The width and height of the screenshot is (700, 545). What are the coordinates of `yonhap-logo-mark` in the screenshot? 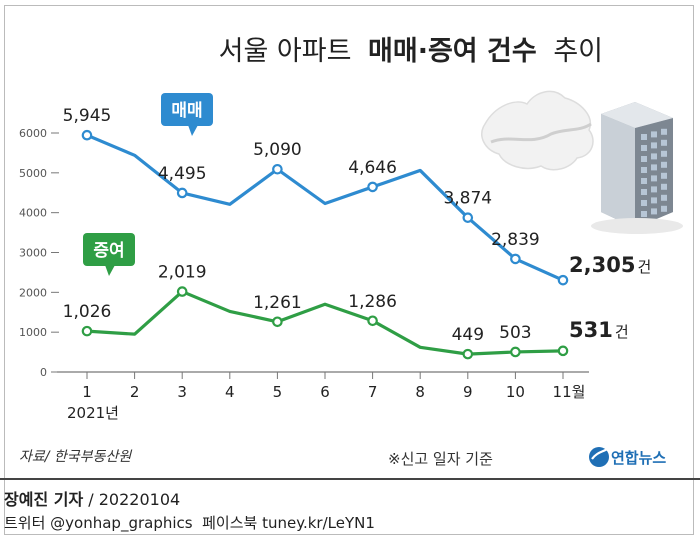 It's located at (599, 457).